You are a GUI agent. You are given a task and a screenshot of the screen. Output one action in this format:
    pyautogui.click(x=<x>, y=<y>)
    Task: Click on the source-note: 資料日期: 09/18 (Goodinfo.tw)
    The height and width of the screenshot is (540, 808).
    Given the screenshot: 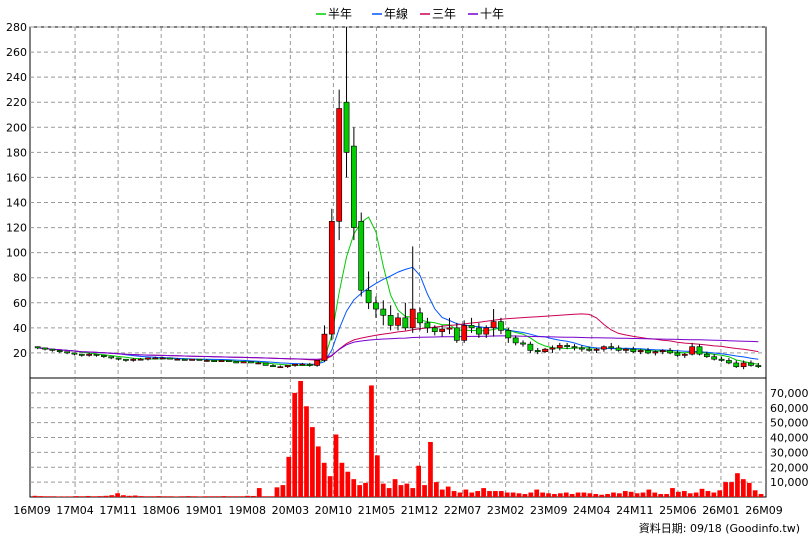 What is the action you would take?
    pyautogui.click(x=719, y=528)
    